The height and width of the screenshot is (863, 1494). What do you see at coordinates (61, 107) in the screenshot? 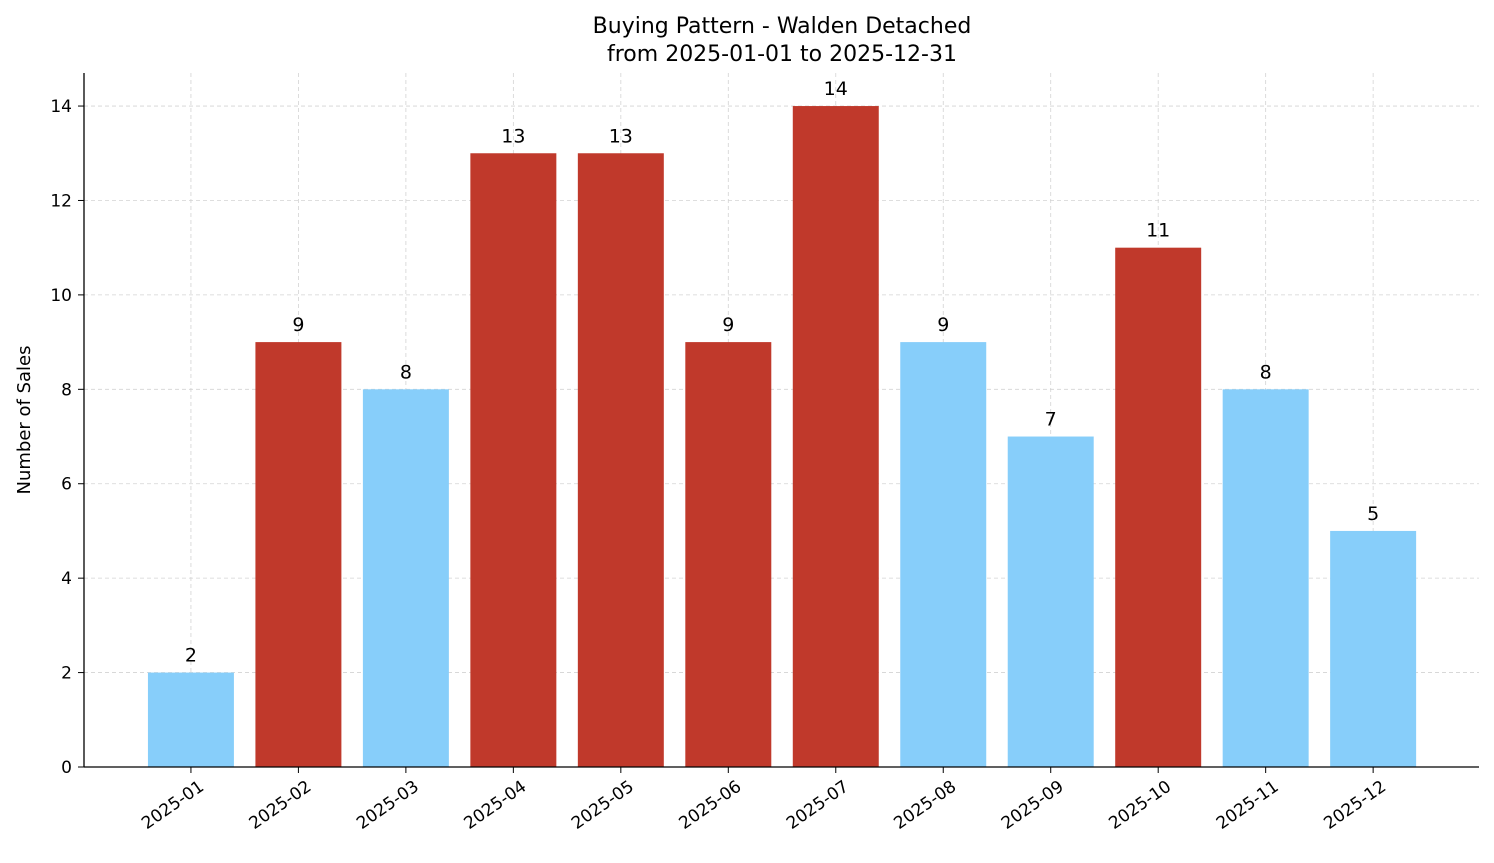
I see `y-tick-label: 14` at bounding box center [61, 107].